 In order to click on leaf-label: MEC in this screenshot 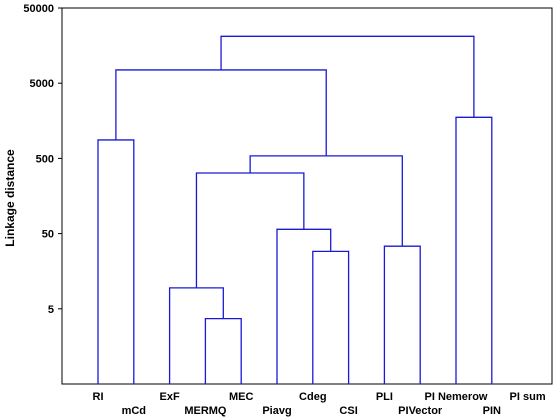, I will do `click(241, 397)`.